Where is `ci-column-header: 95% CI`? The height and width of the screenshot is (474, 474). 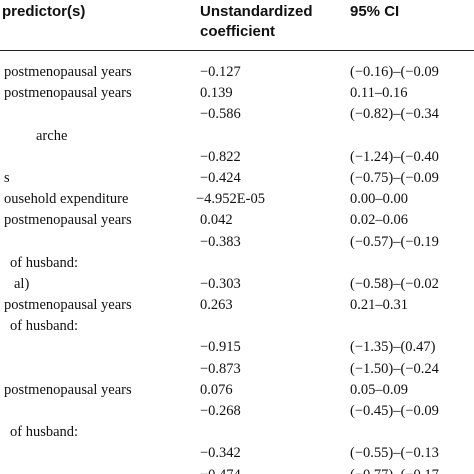 ci-column-header: 95% CI is located at coordinates (375, 11).